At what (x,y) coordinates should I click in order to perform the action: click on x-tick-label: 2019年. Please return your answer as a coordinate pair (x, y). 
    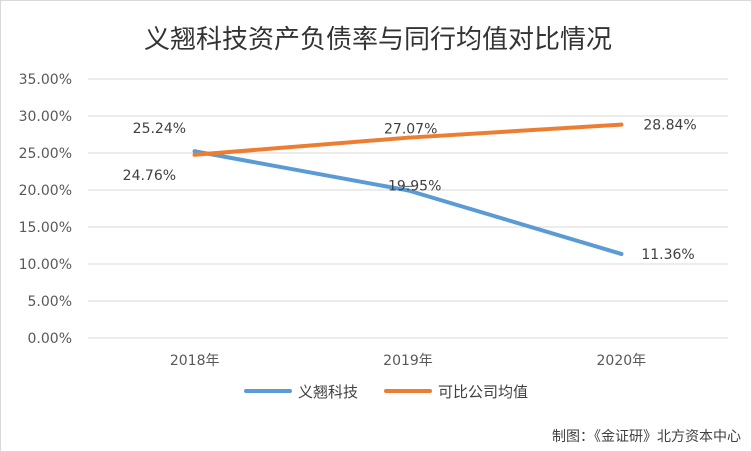
    Looking at the image, I should click on (408, 361).